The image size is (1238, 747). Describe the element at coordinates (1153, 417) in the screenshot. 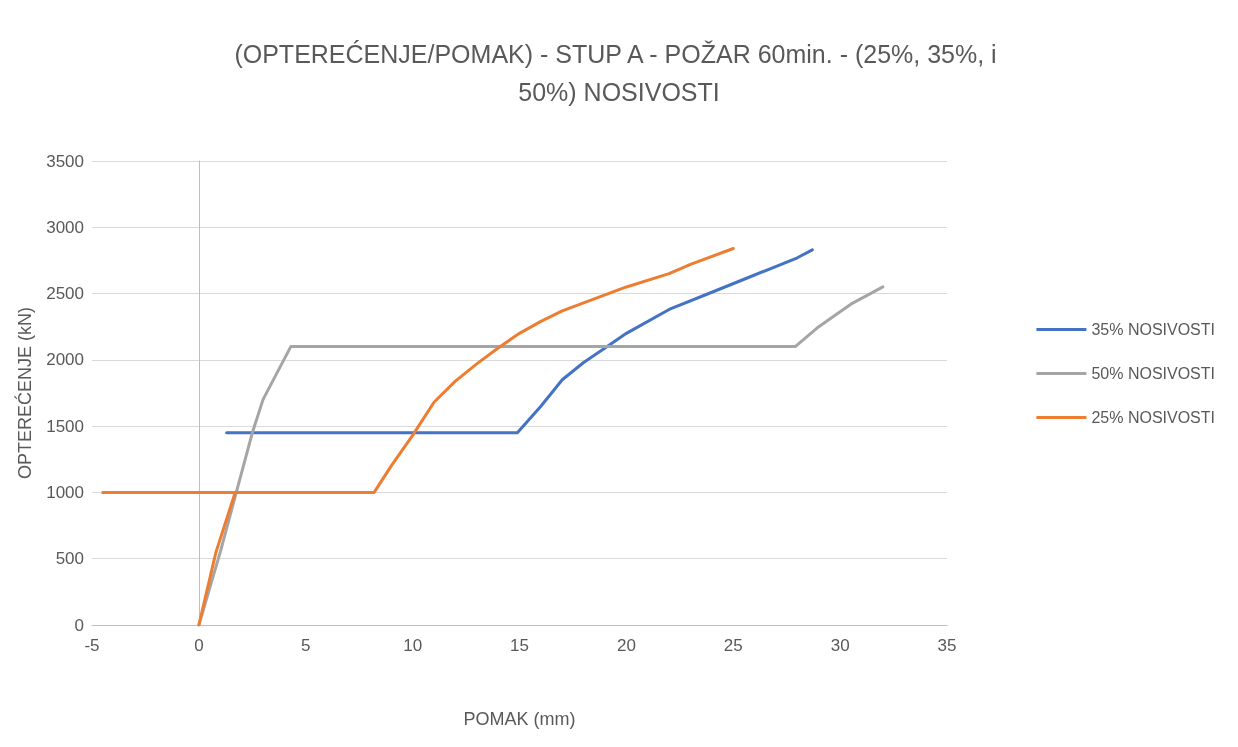

I see `legend-label: 25% NOSIVOSTI` at that location.